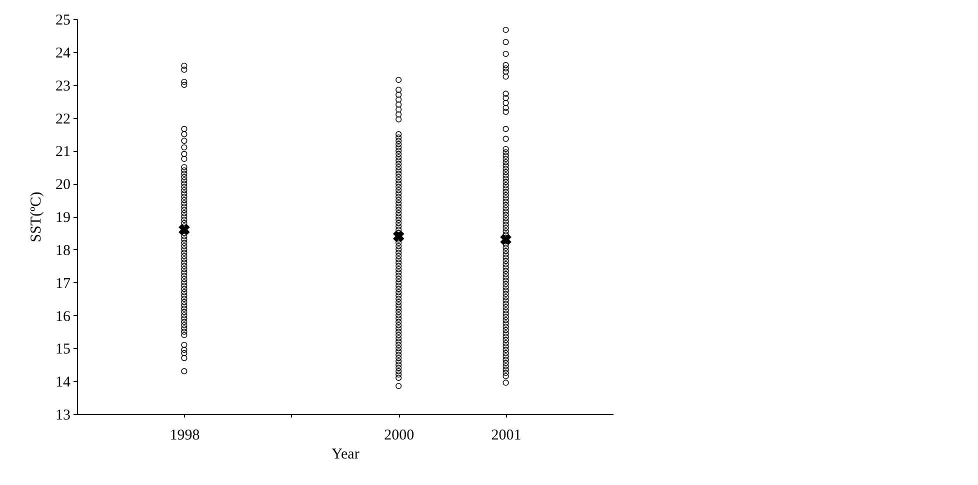 The height and width of the screenshot is (485, 978). Describe the element at coordinates (63, 152) in the screenshot. I see `y-tick-label: 21` at that location.